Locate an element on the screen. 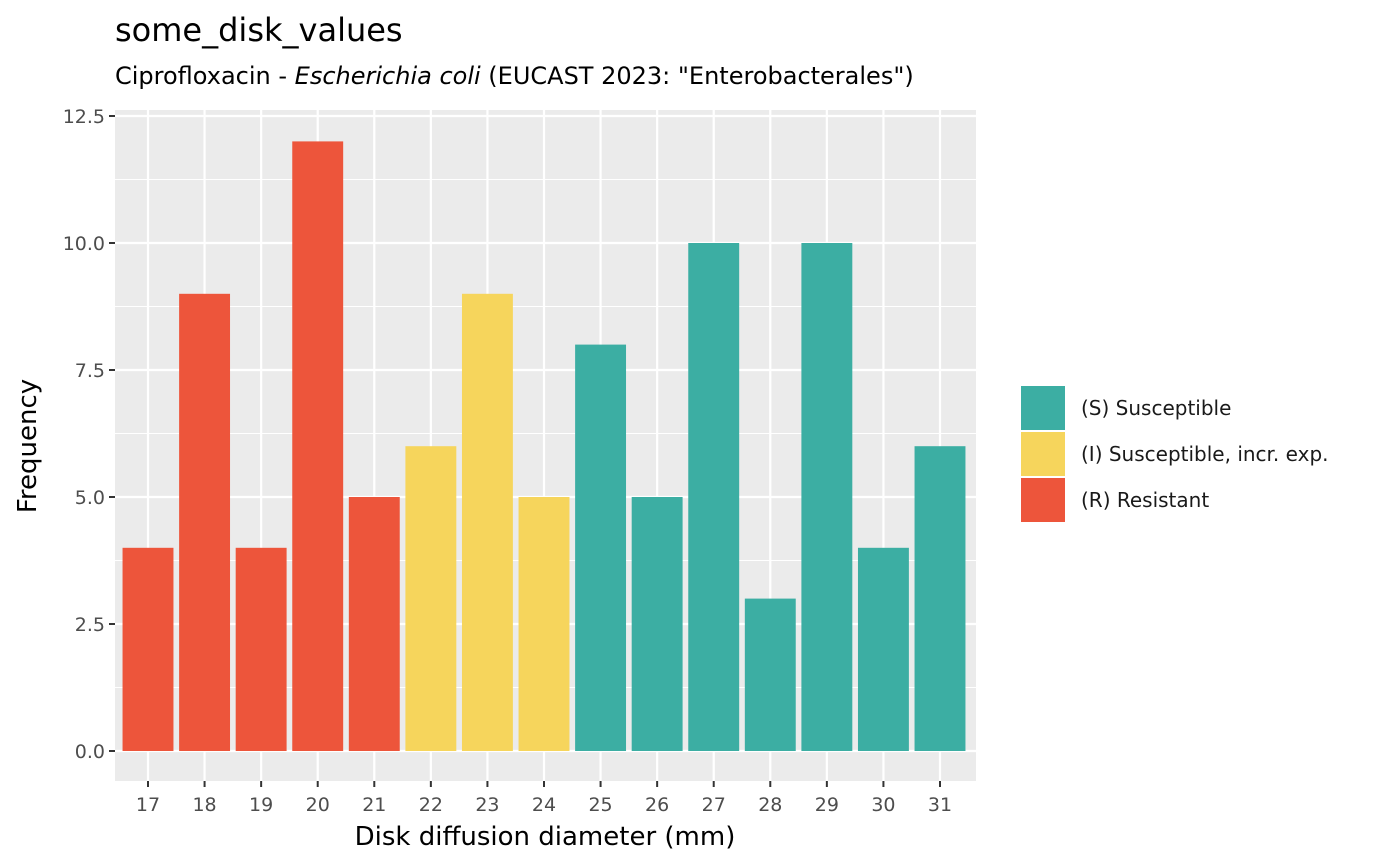 This screenshot has height=866, width=1400. legend-label-R: (R) Resistant is located at coordinates (1145, 500).